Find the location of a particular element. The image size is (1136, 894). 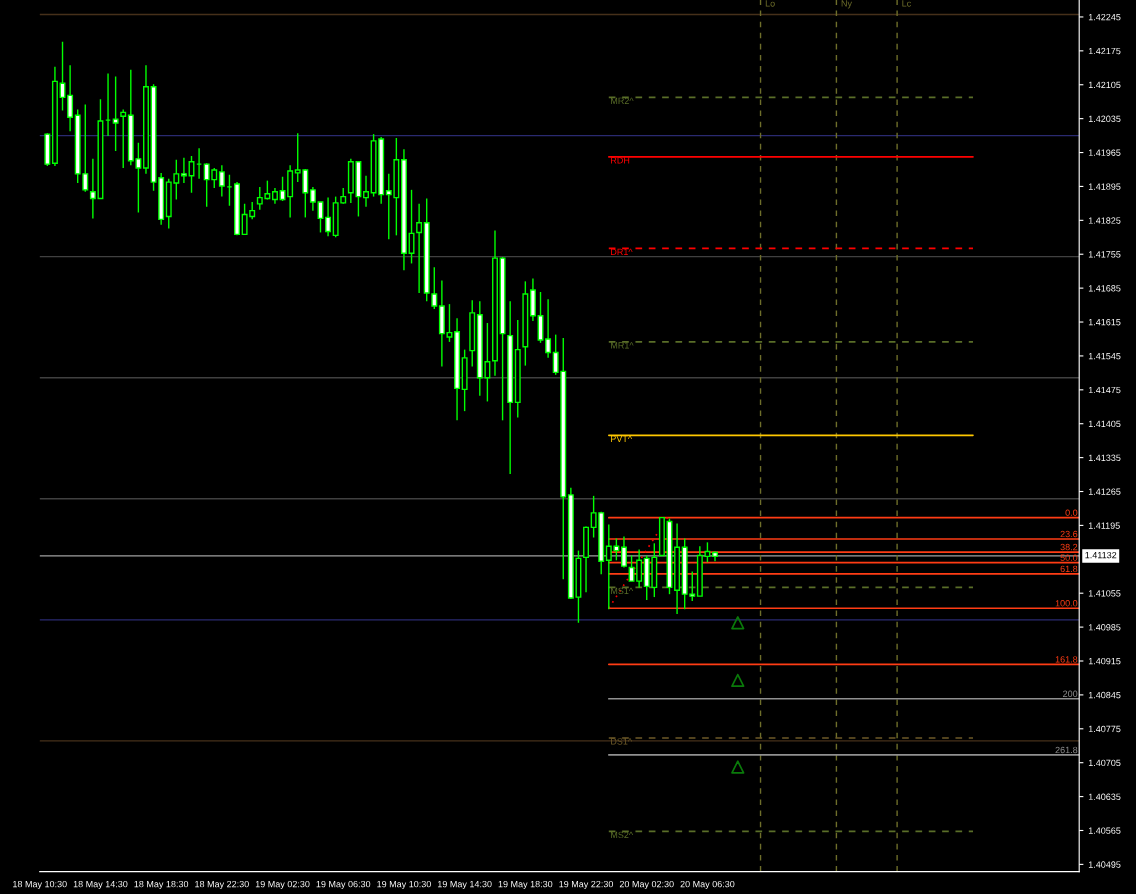

x-tick-label: 18 May 22:30 is located at coordinates (222, 885).